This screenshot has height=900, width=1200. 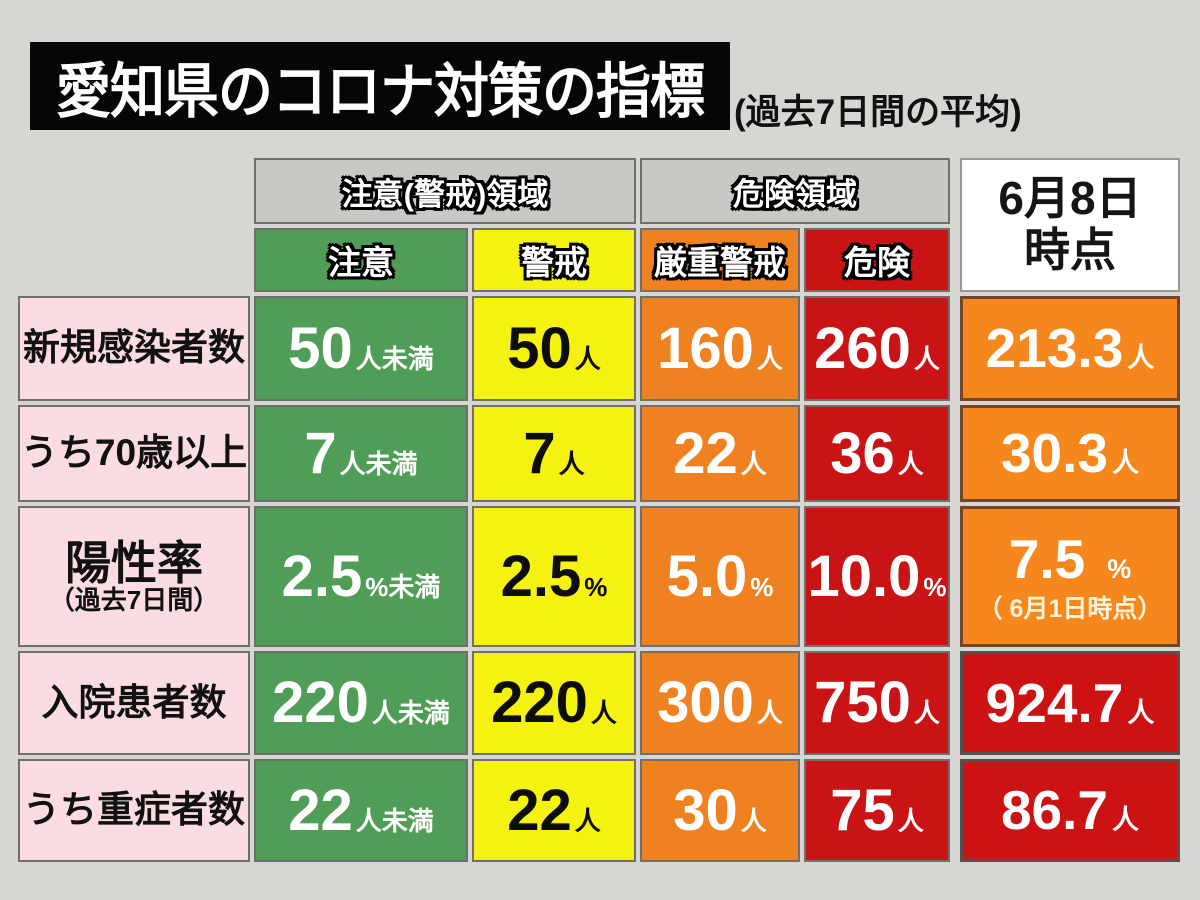 What do you see at coordinates (1070, 703) in the screenshot?
I see `current-value-hospitalized: 924.7 人` at bounding box center [1070, 703].